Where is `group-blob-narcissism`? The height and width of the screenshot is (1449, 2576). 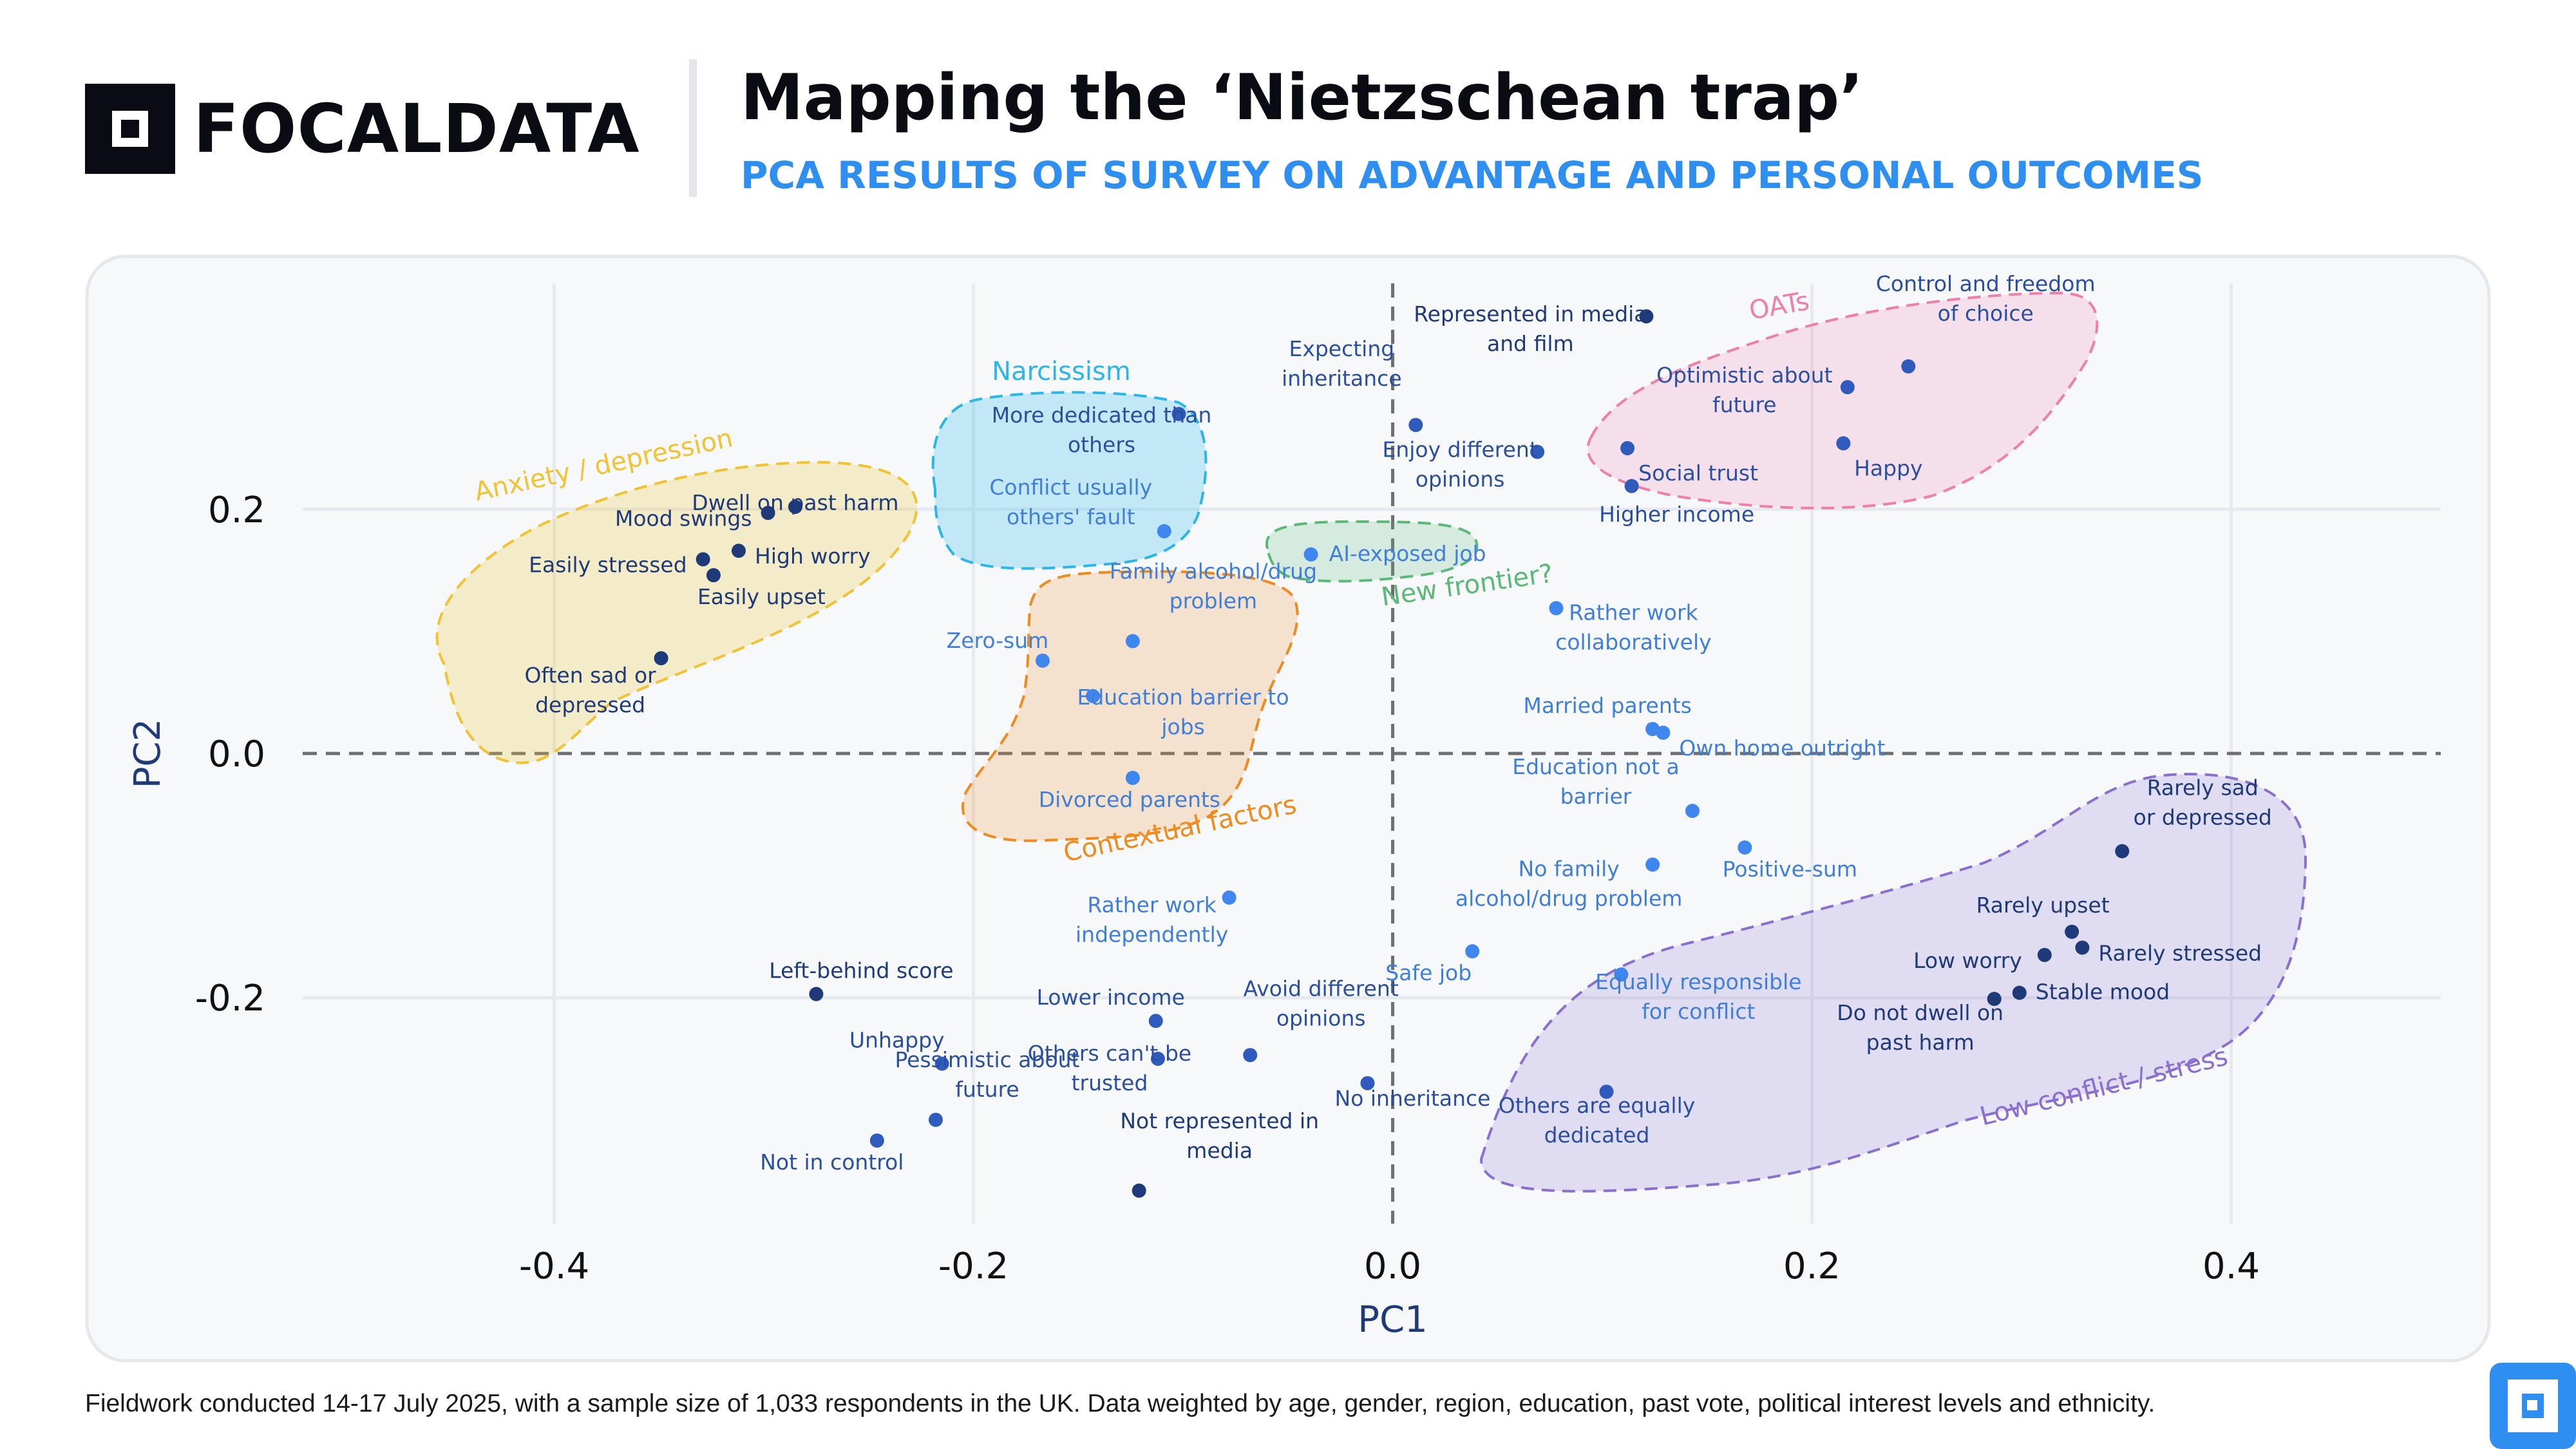 group-blob-narcissism is located at coordinates (1069, 480).